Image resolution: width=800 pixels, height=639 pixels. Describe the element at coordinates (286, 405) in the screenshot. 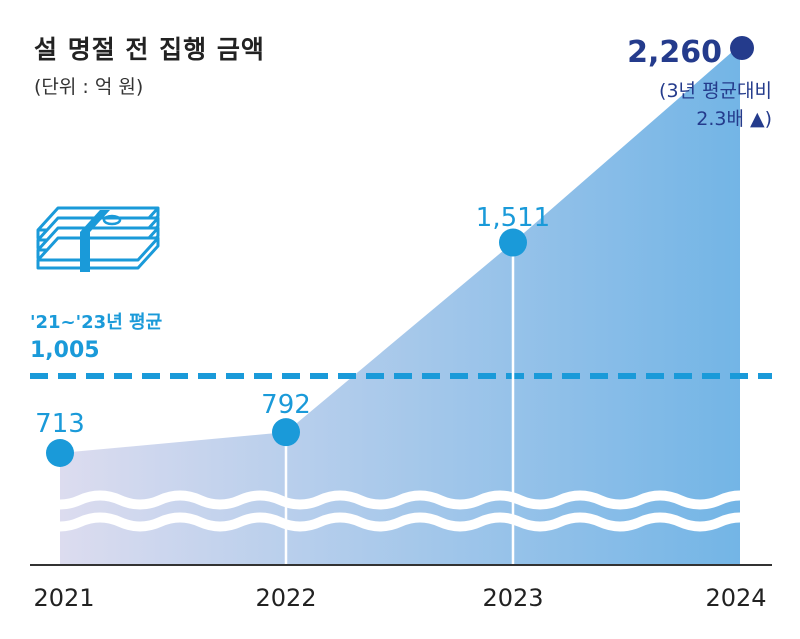

I see `data-label: 792` at that location.